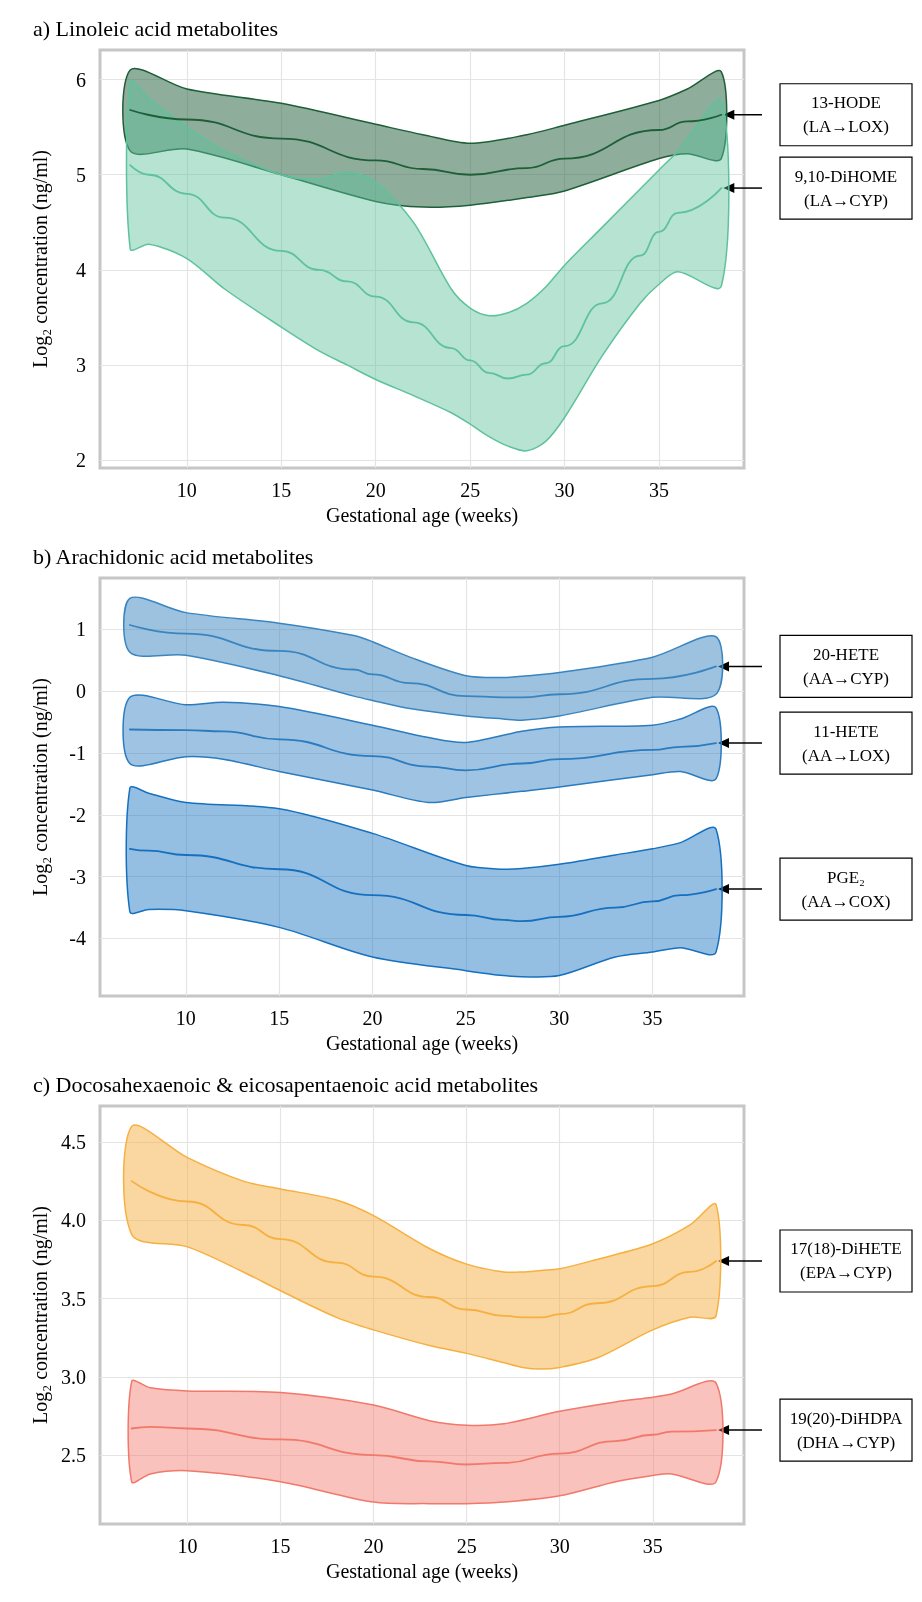 This screenshot has width=922, height=1602. Describe the element at coordinates (155, 28) in the screenshot. I see `chart-title: a) Linoleic acid metabolites` at that location.